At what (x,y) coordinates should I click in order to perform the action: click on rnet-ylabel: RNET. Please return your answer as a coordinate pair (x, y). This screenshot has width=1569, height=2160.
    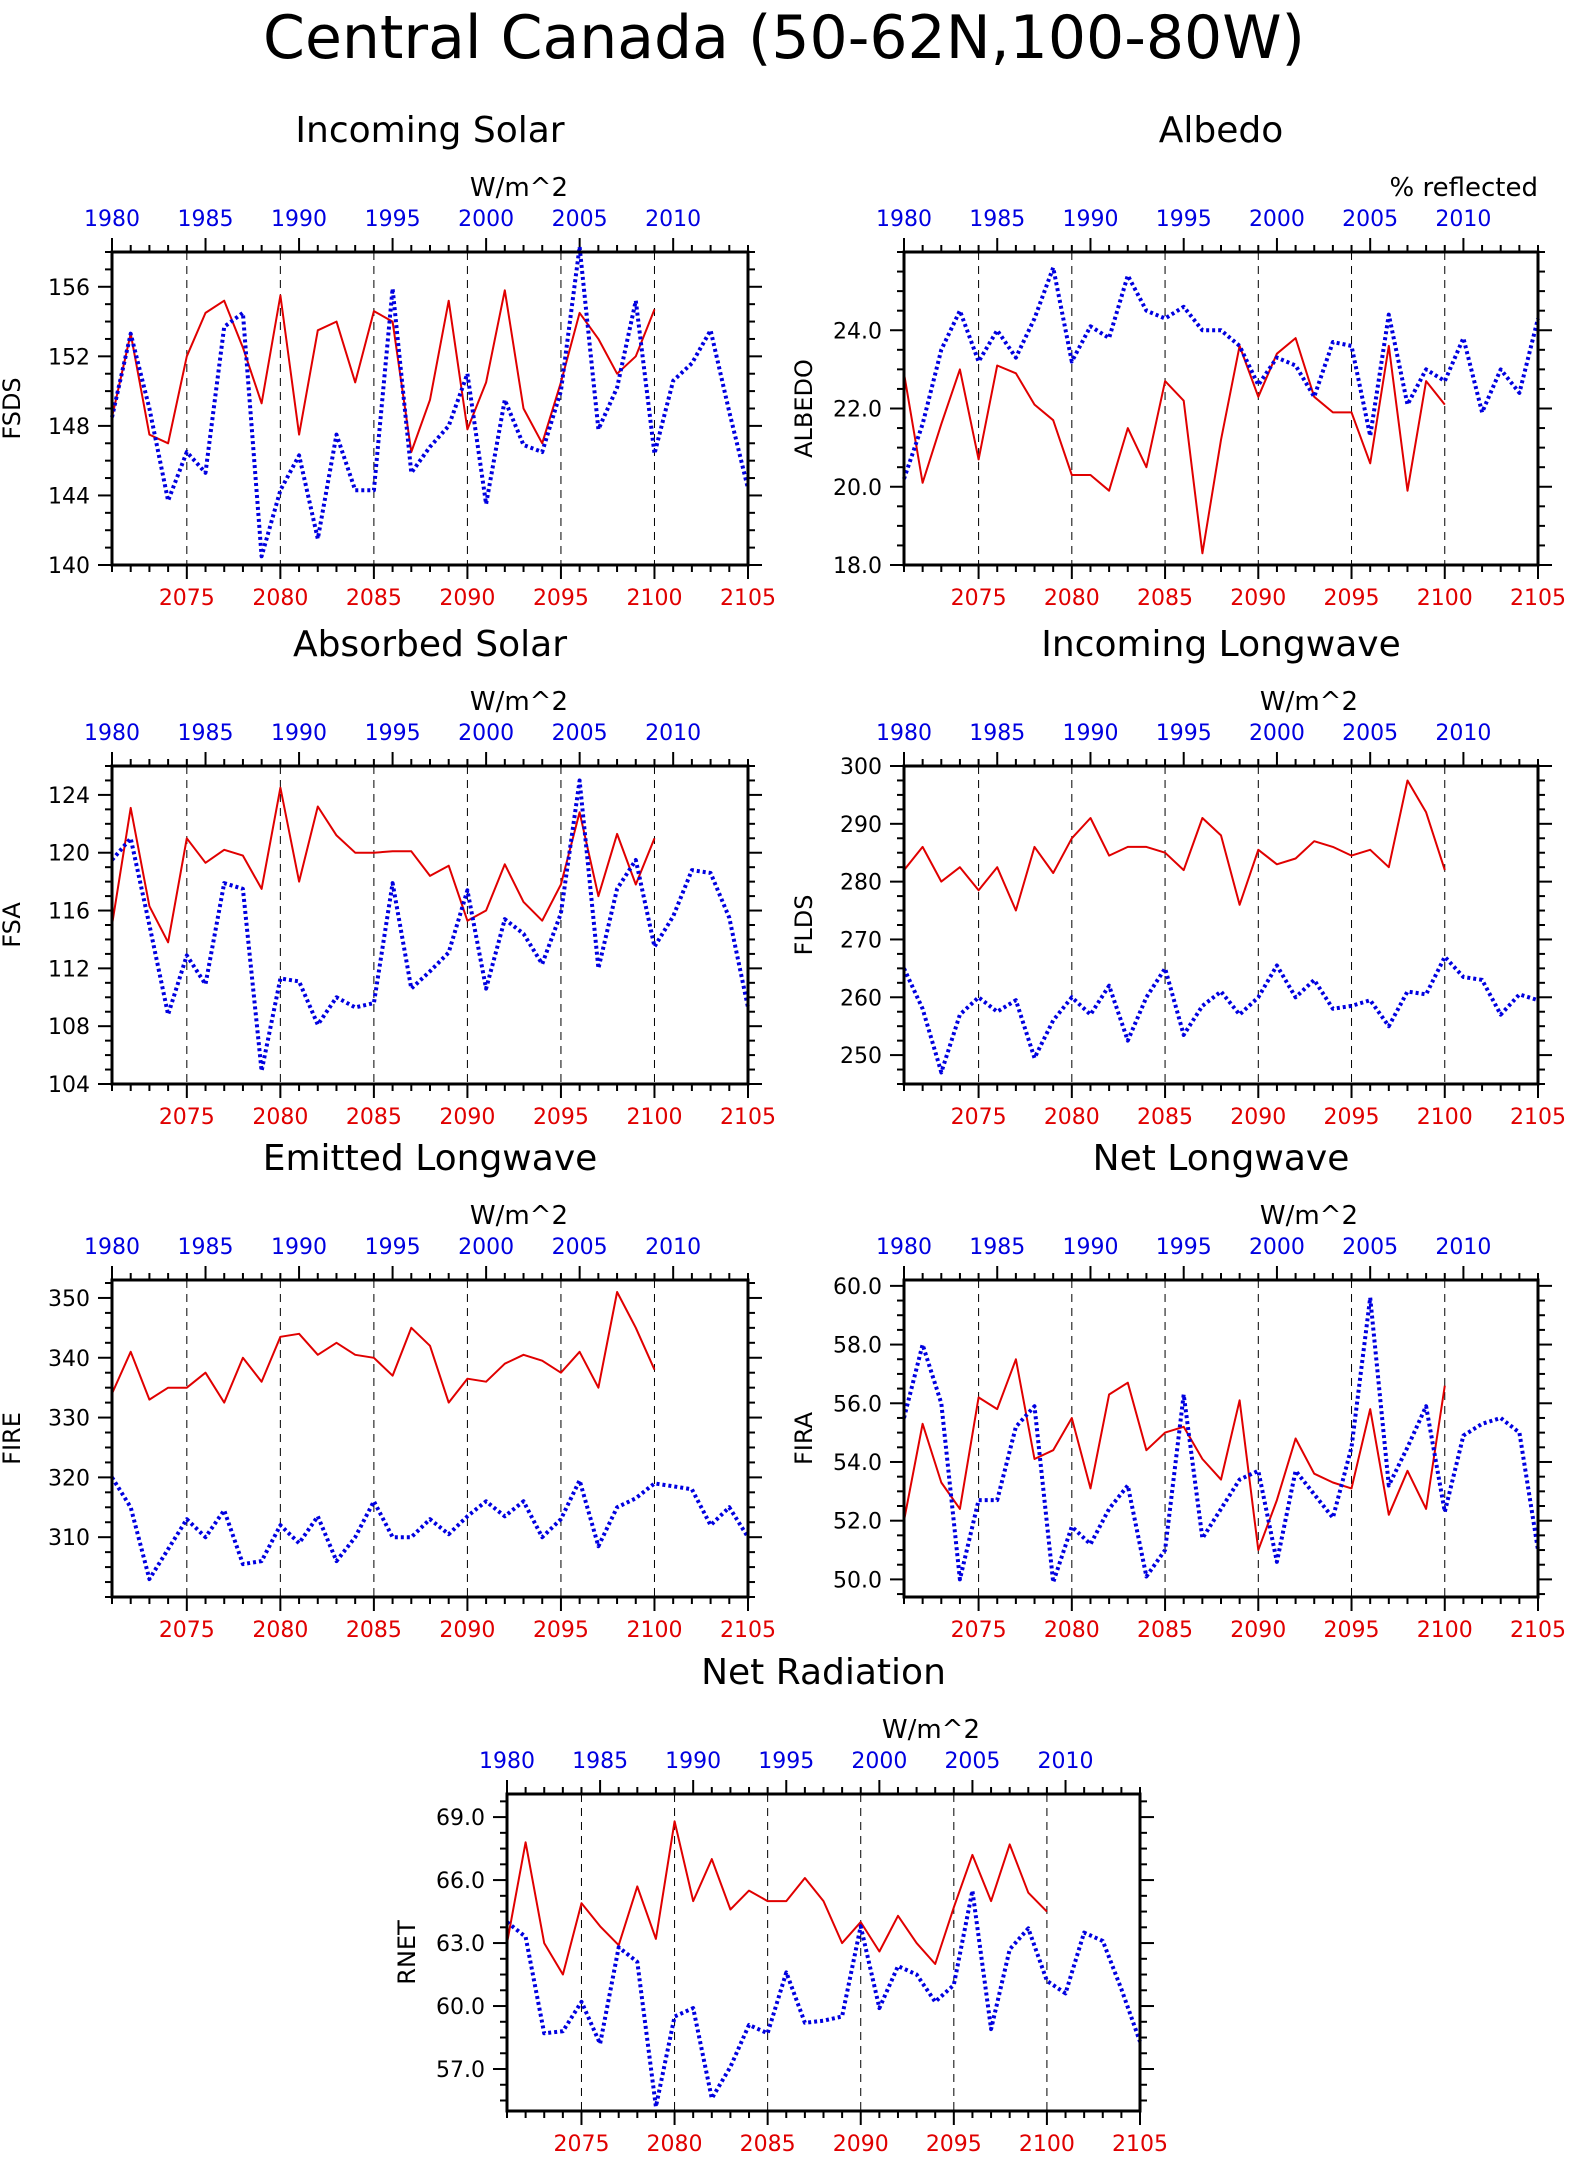
    Looking at the image, I should click on (407, 1952).